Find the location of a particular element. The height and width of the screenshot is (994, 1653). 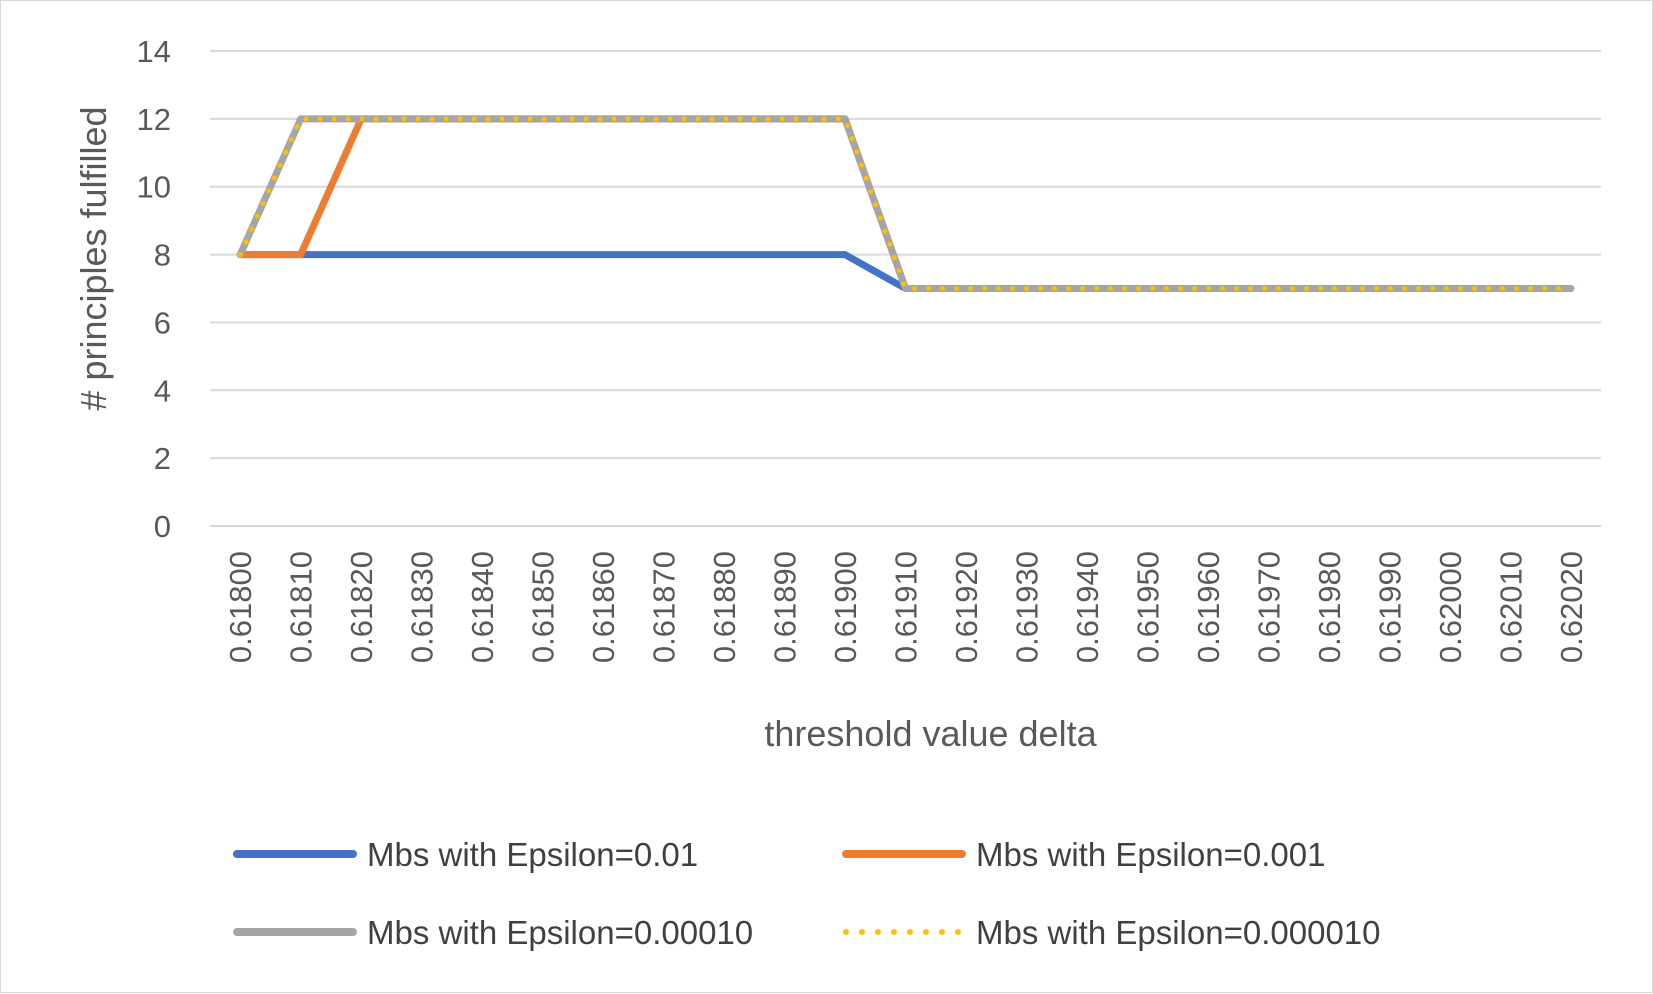

y-tick-label: 14 is located at coordinates (154, 51).